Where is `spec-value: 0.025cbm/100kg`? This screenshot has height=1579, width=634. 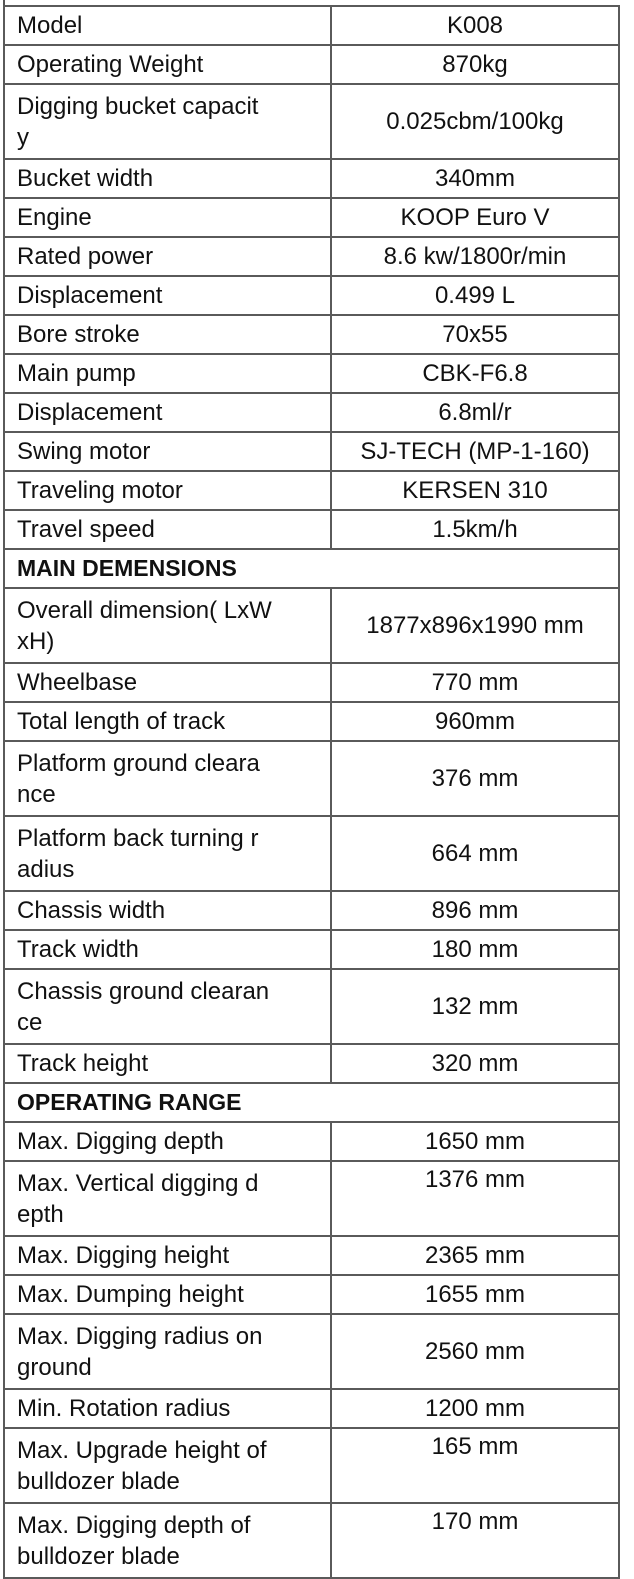 spec-value: 0.025cbm/100kg is located at coordinates (475, 121).